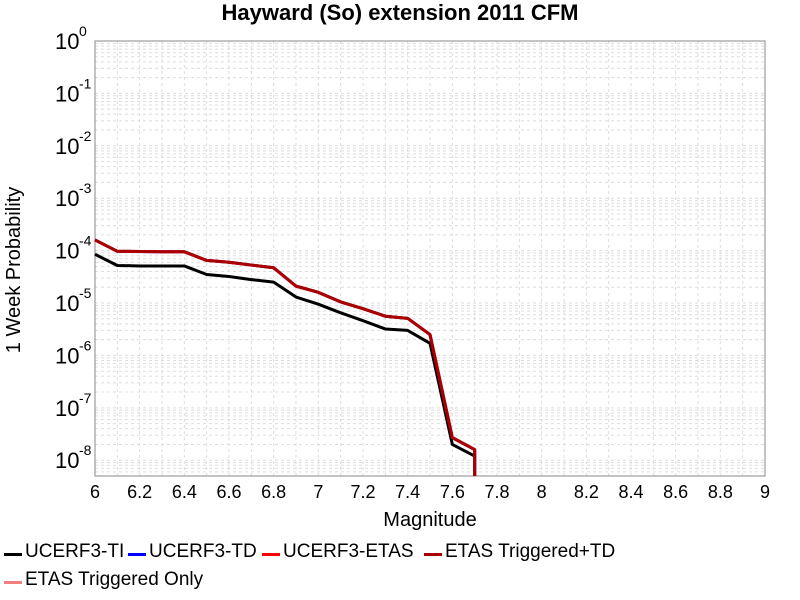 This screenshot has height=600, width=800. What do you see at coordinates (542, 492) in the screenshot?
I see `x-tick-label: 8` at bounding box center [542, 492].